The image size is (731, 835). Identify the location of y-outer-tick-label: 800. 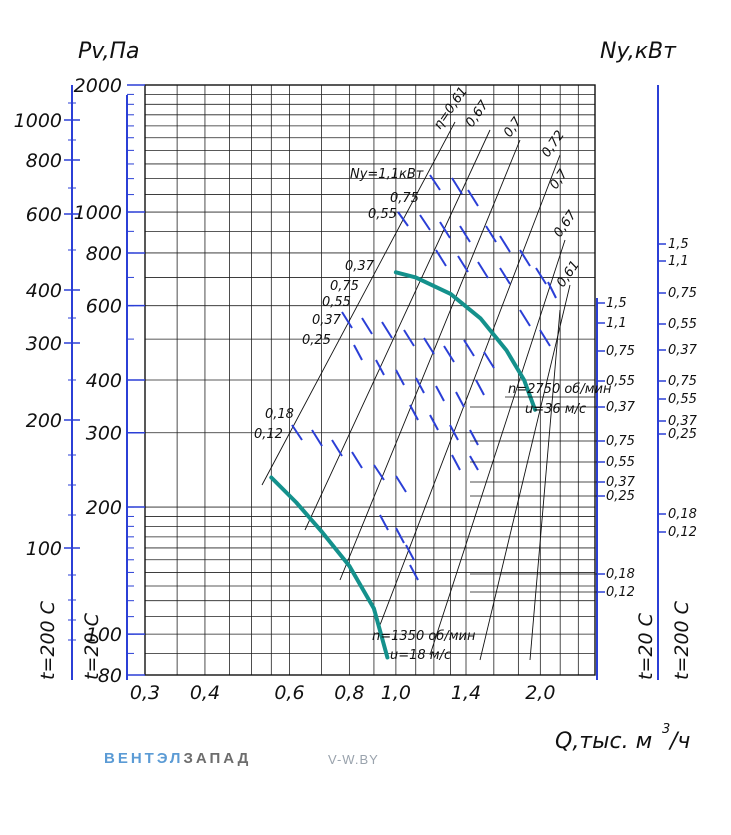
(44, 161).